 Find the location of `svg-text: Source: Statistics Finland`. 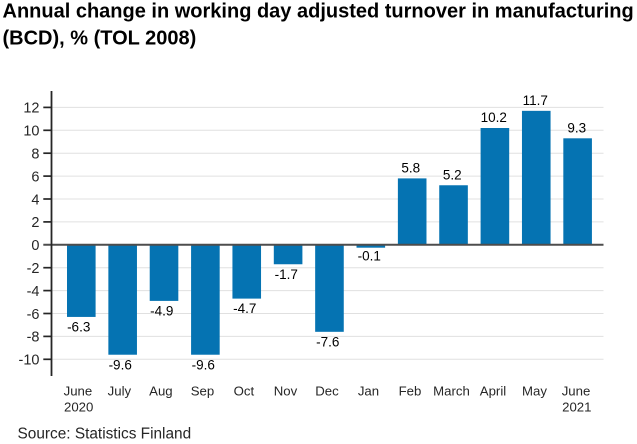

svg-text: Source: Statistics Finland is located at coordinates (105, 433).